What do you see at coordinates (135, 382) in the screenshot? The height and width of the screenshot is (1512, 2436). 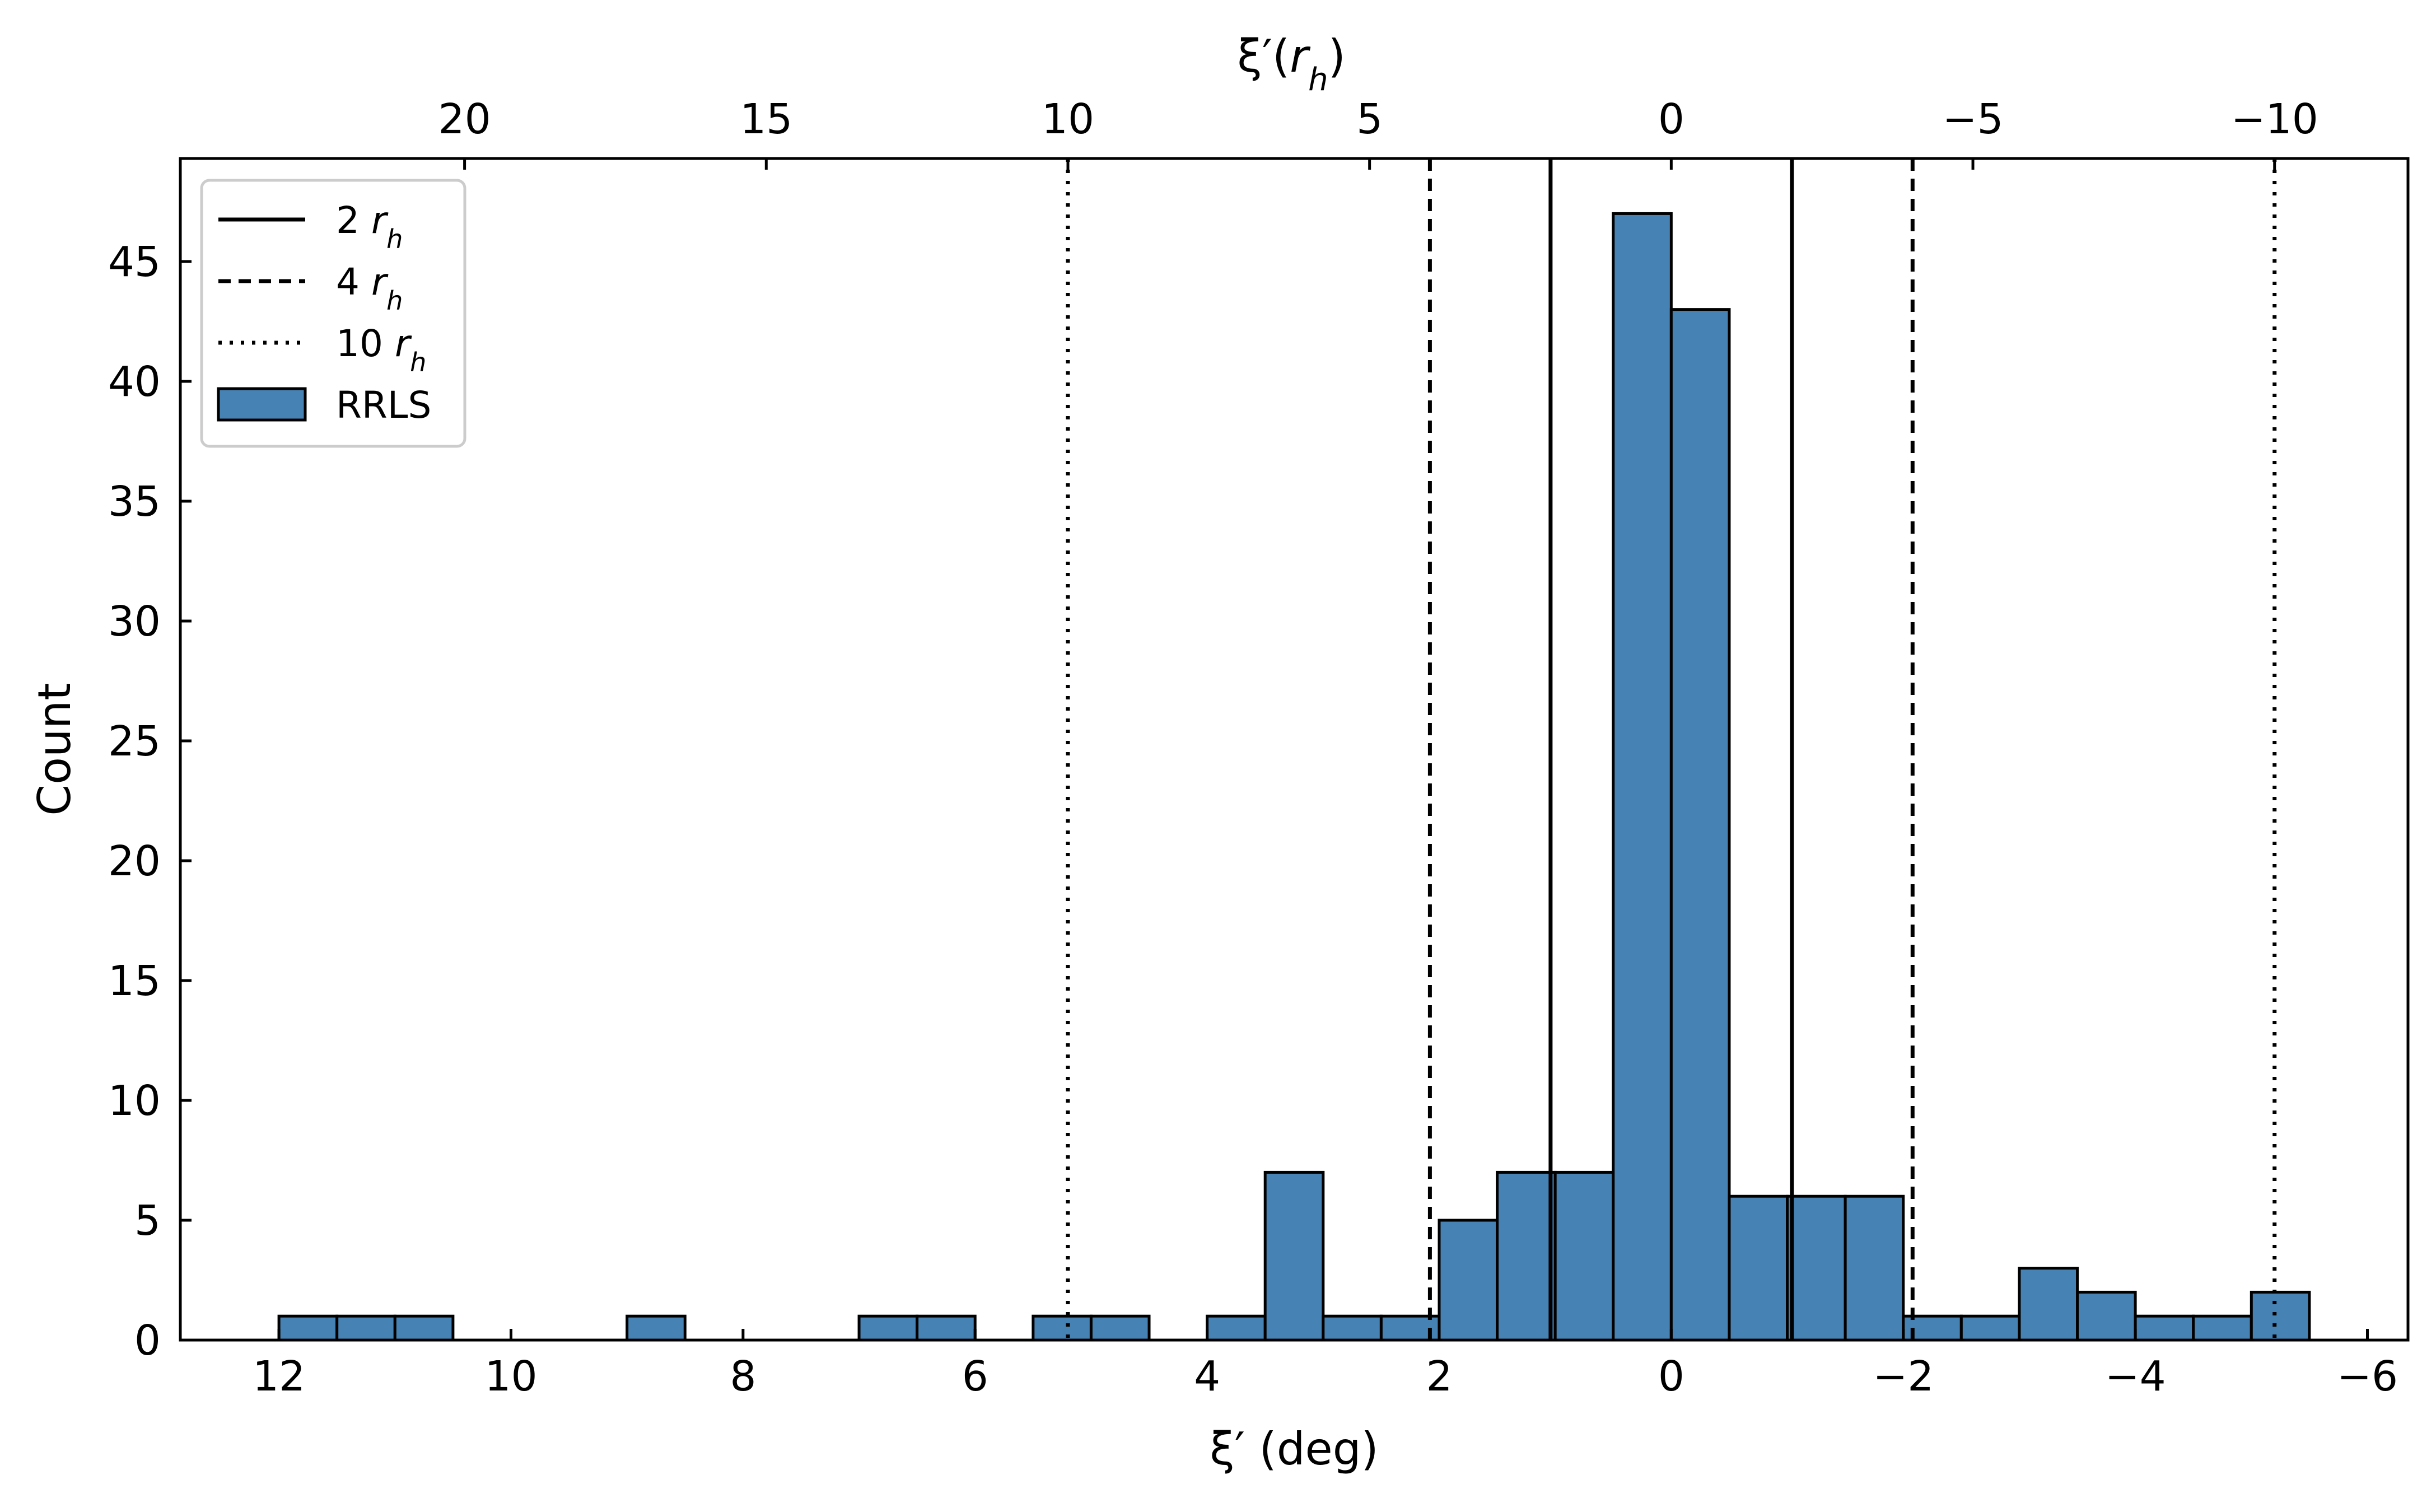 I see `y-tick-label: 40` at bounding box center [135, 382].